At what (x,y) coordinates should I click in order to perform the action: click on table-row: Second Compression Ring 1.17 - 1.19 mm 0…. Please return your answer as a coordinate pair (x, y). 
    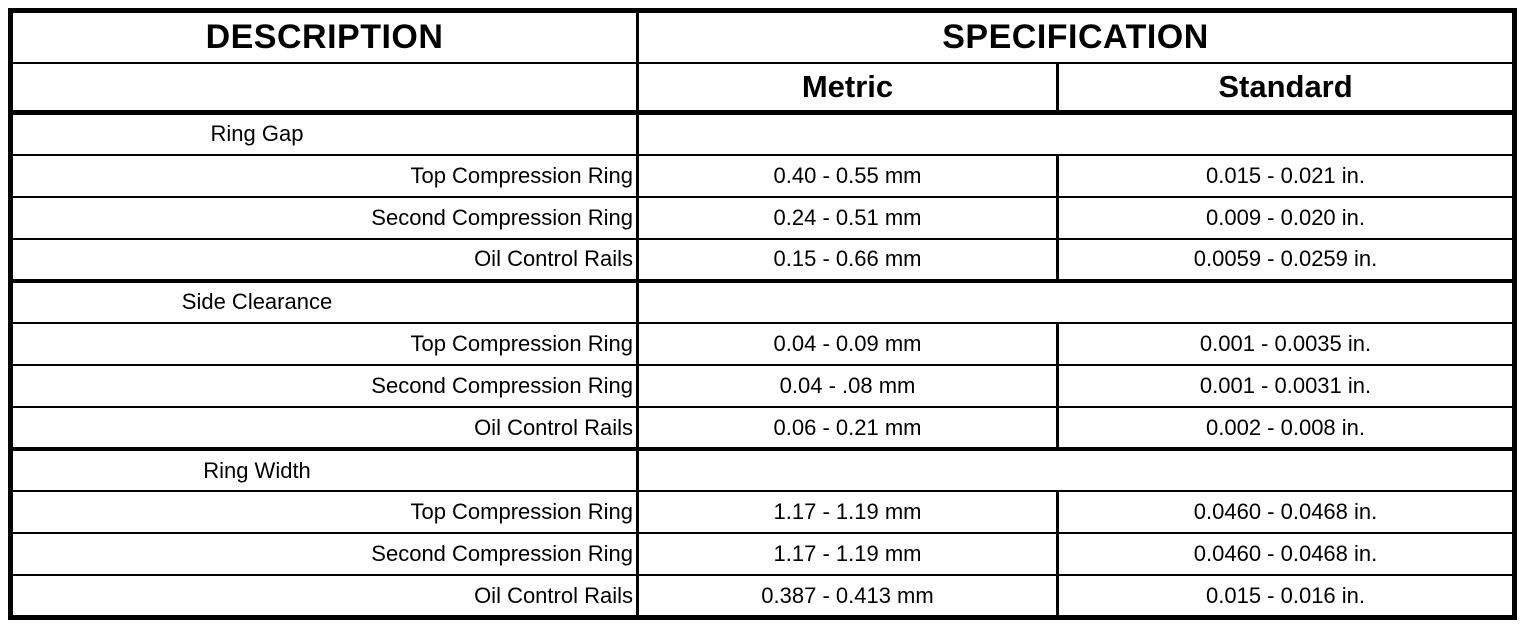
    Looking at the image, I should click on (763, 554).